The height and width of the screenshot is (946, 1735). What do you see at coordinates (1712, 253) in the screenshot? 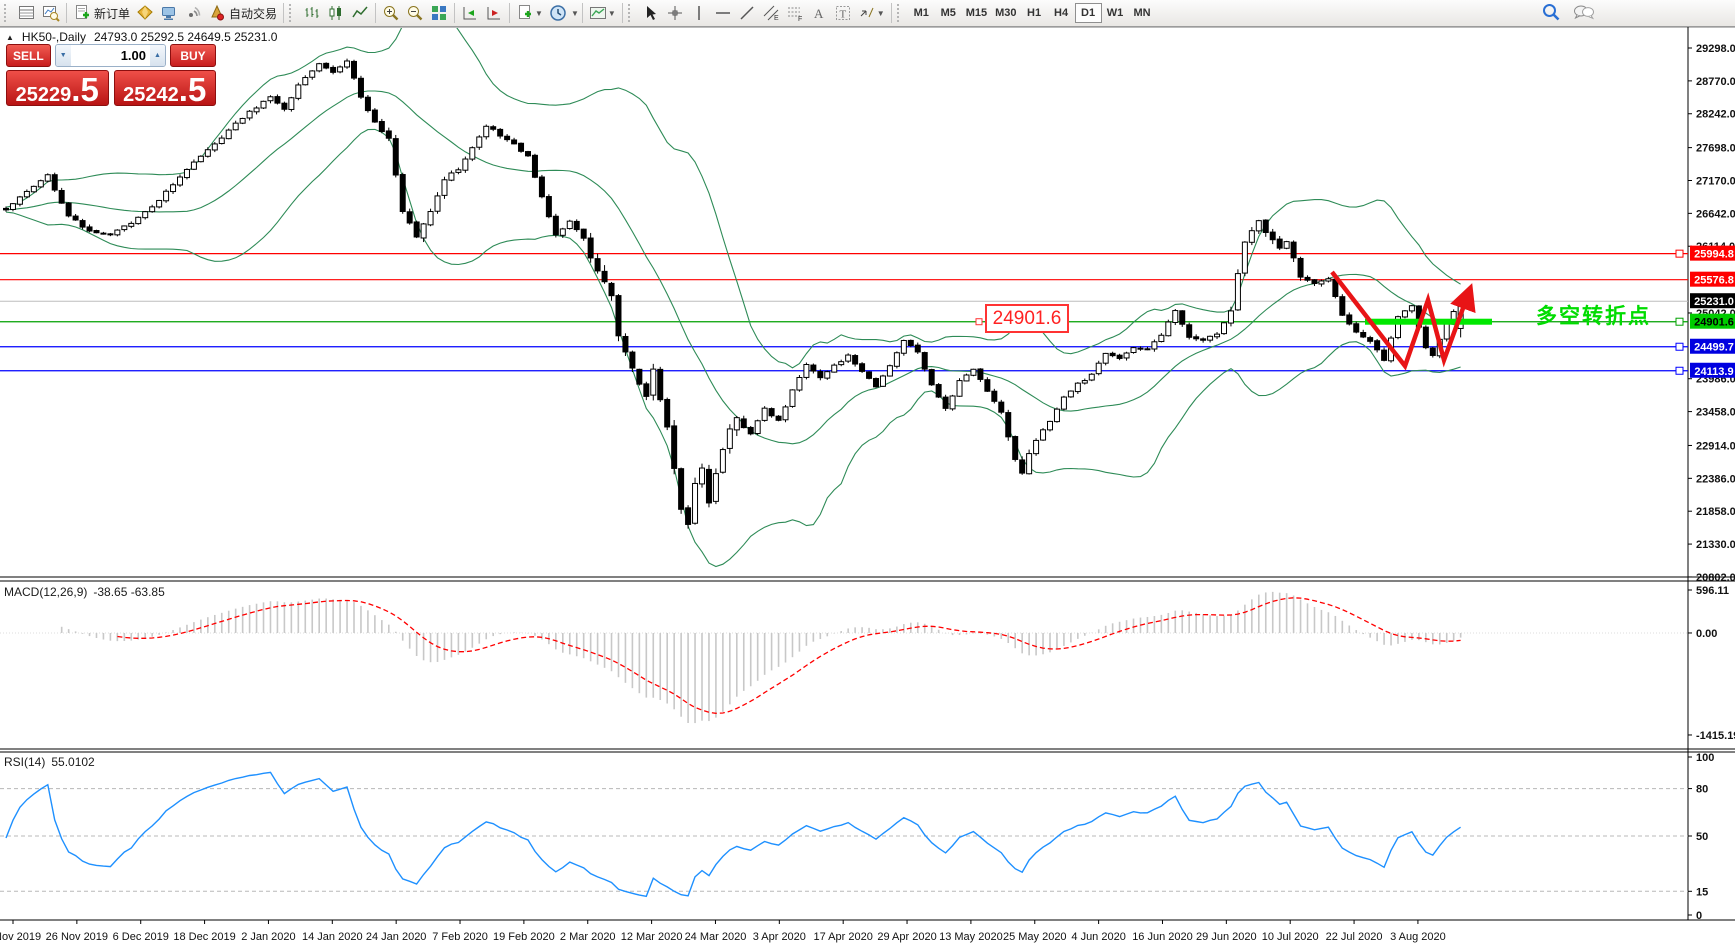
I see `price-tag-25994.8: 25994.8` at bounding box center [1712, 253].